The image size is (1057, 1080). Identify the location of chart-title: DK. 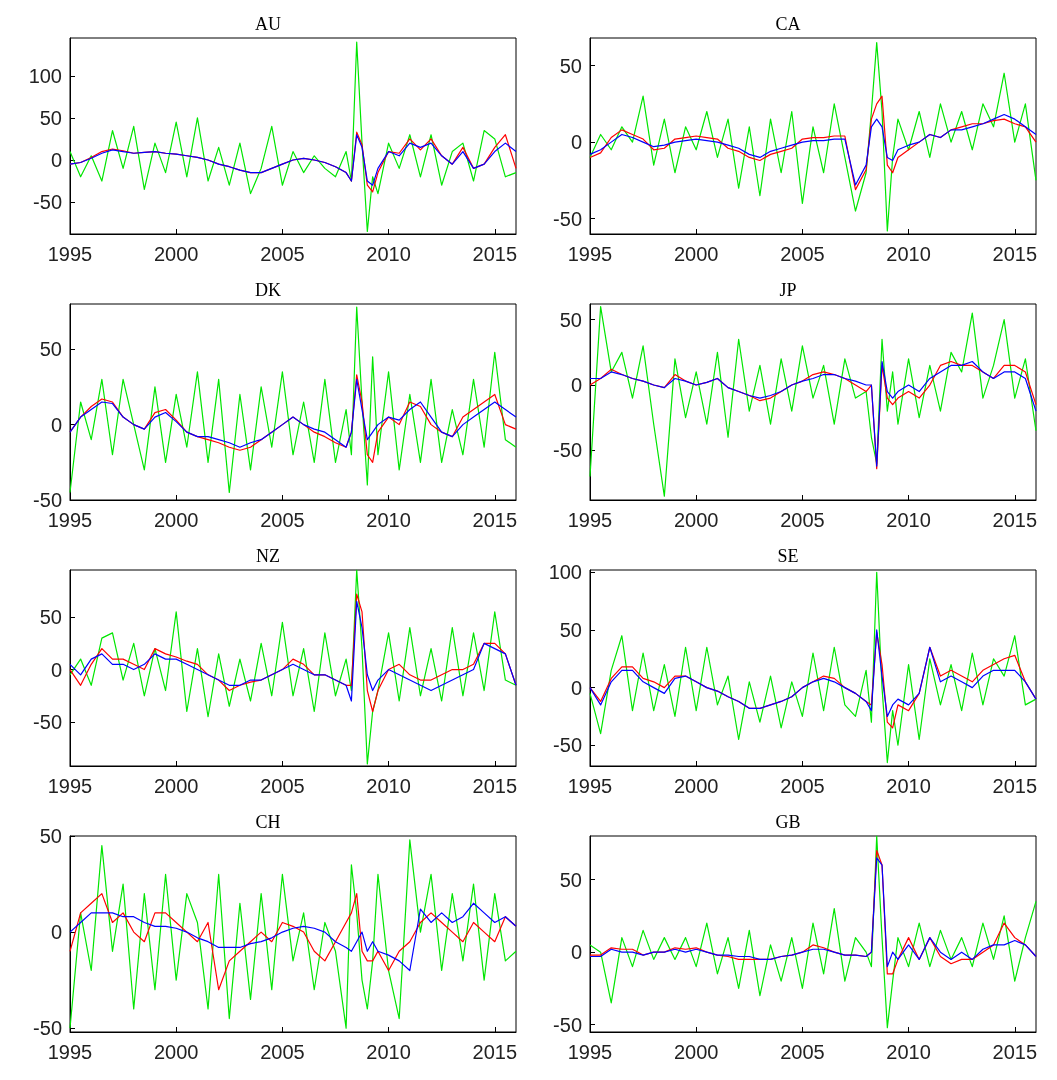
(268, 290).